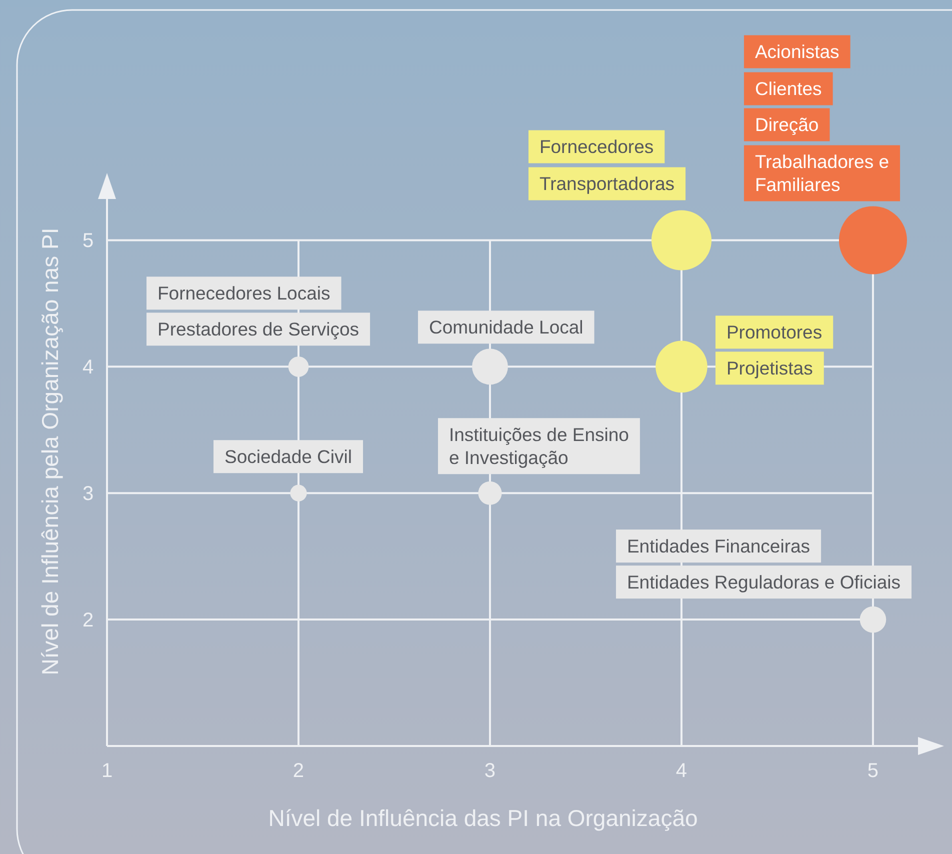 The image size is (952, 854). Describe the element at coordinates (243, 293) in the screenshot. I see `annotation: Fornecedores Locais` at that location.